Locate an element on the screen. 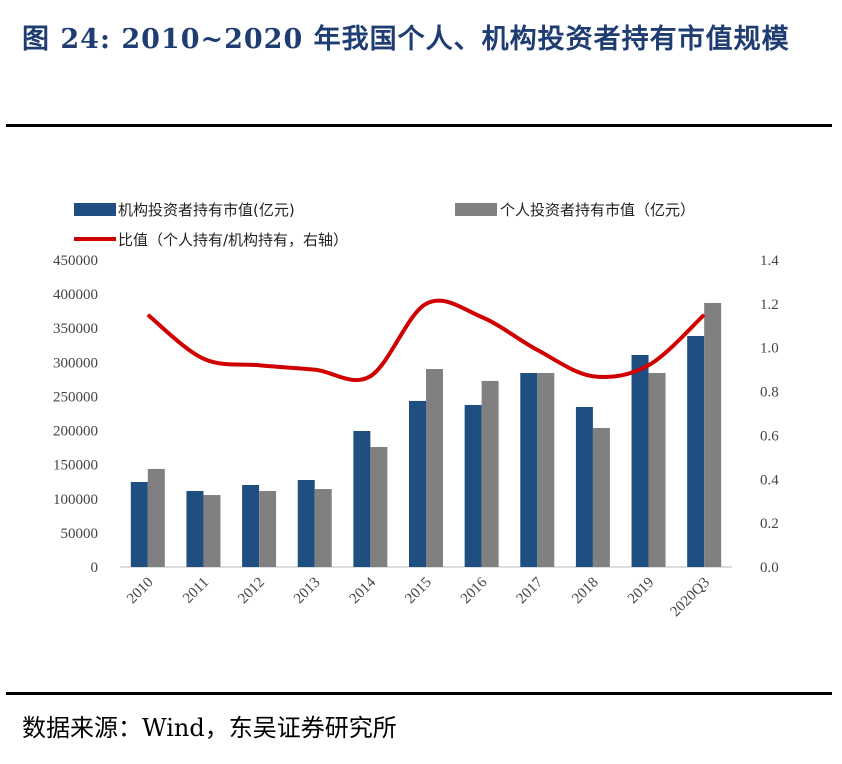 The height and width of the screenshot is (764, 842). y-right-tick-label: 1.4 is located at coordinates (769, 261).